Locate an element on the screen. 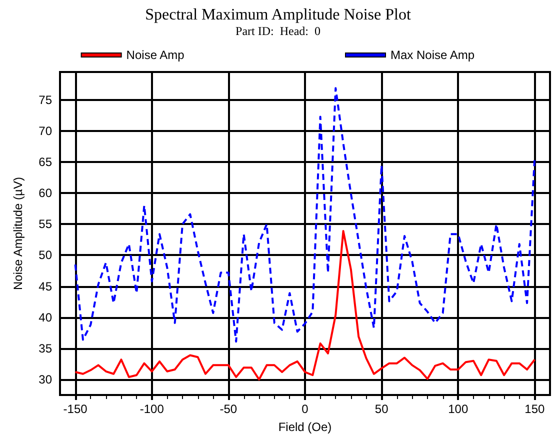 This screenshot has height=439, width=556. legend-label: Noise Amp is located at coordinates (155, 55).